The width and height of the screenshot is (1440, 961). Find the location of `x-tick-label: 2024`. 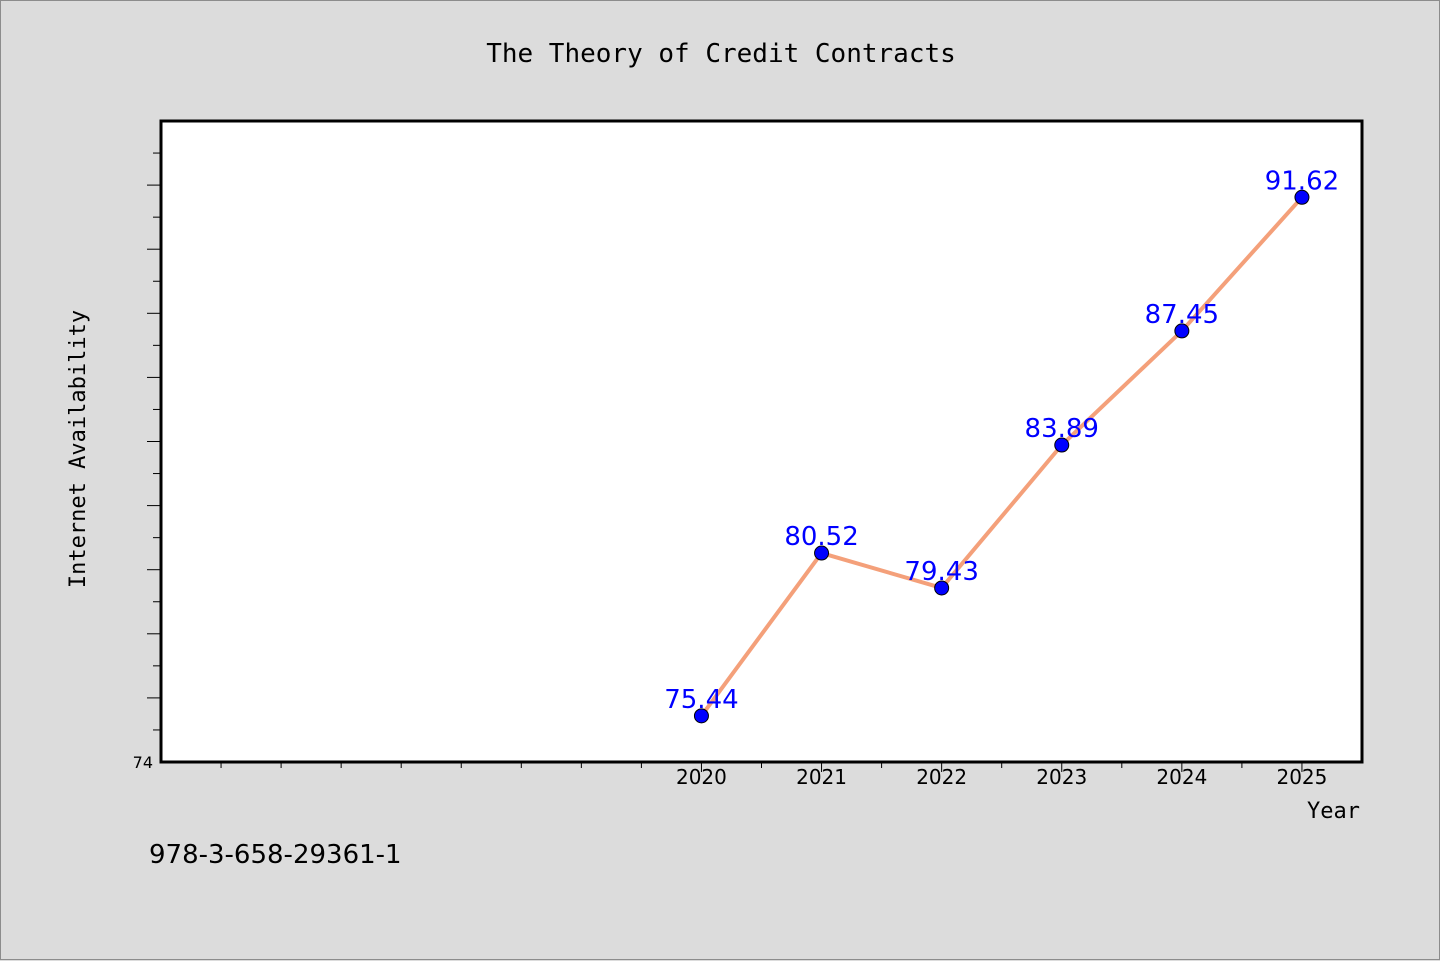

x-tick-label: 2024 is located at coordinates (1181, 777).